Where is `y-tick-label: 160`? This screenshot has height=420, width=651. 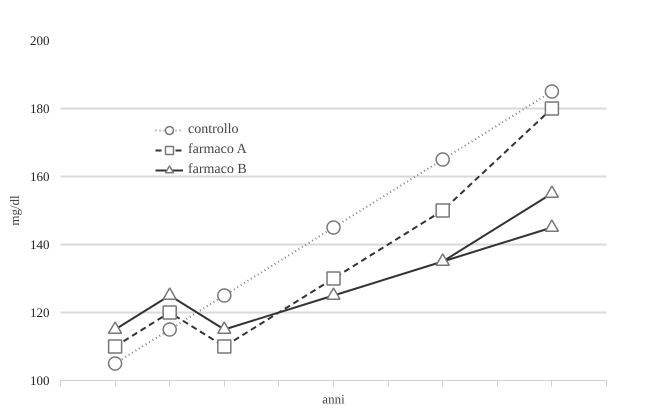
y-tick-label: 160 is located at coordinates (40, 176).